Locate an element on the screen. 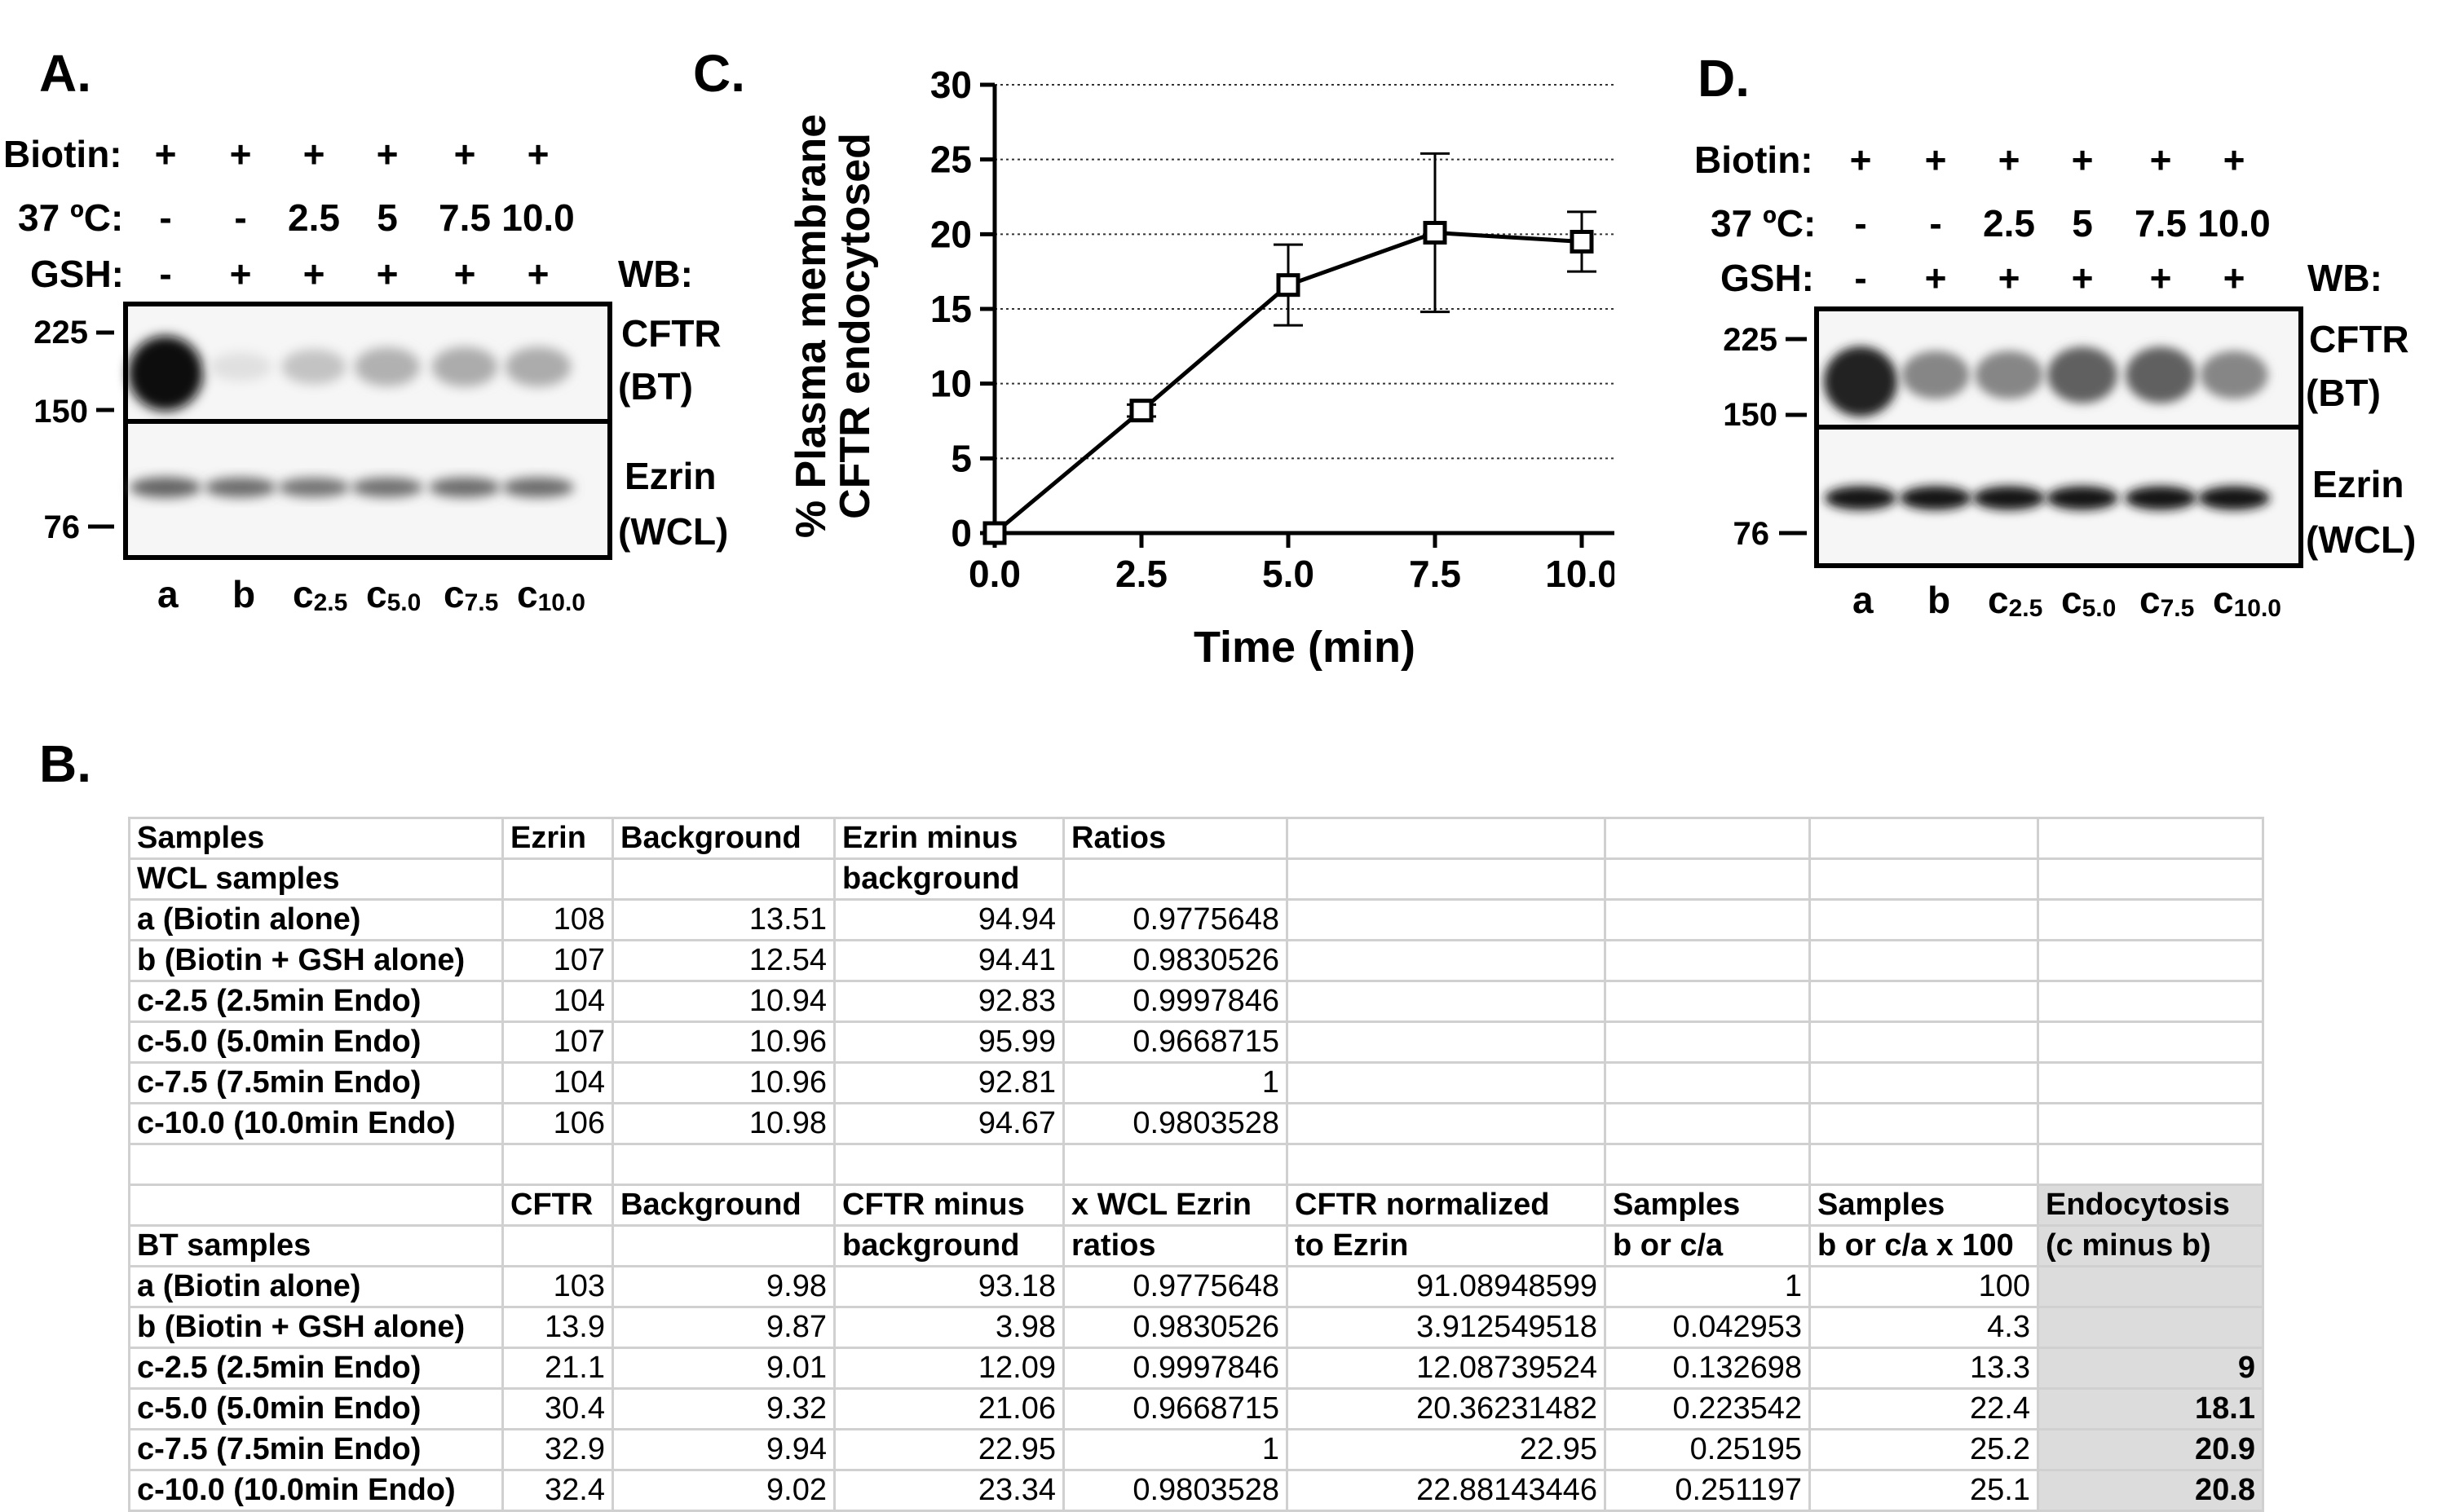 The height and width of the screenshot is (1512, 2446). lane-label-6: c10.0 is located at coordinates (551, 595).